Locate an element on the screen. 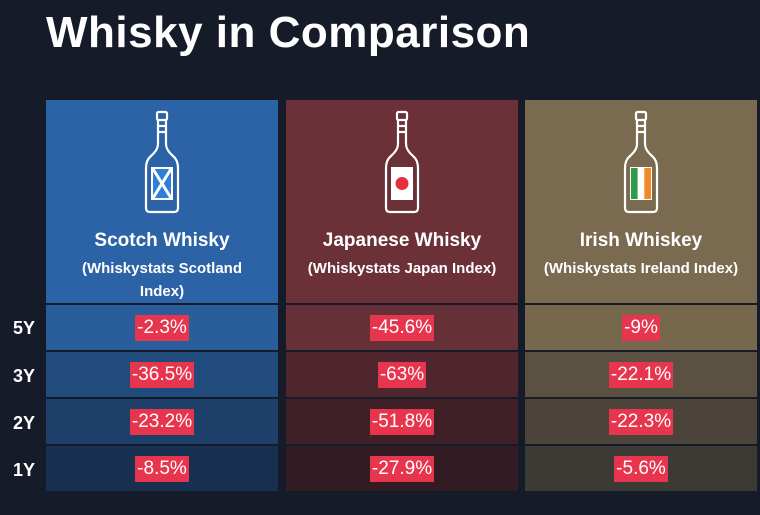  column-name: Scotch Whisky is located at coordinates (162, 240).